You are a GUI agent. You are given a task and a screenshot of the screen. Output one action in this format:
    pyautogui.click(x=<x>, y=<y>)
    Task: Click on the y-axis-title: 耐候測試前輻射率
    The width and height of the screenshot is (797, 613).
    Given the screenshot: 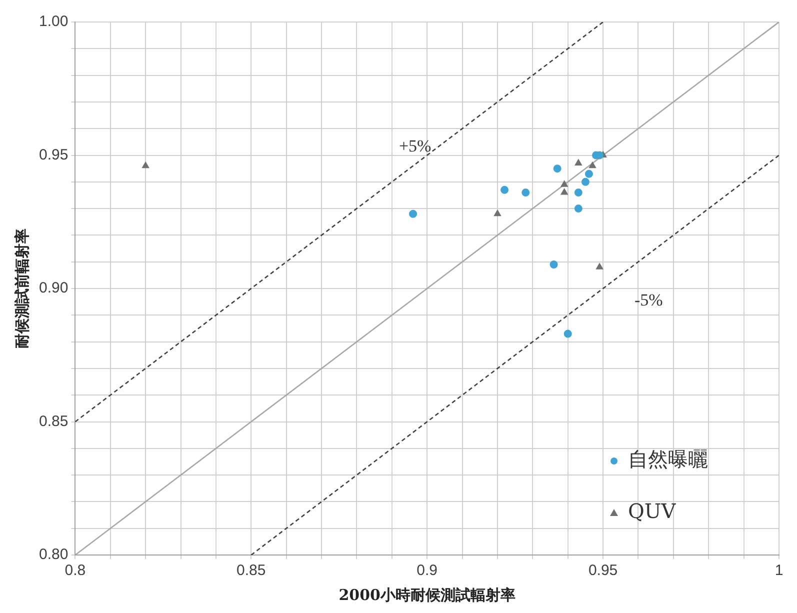 What is the action you would take?
    pyautogui.click(x=21, y=288)
    